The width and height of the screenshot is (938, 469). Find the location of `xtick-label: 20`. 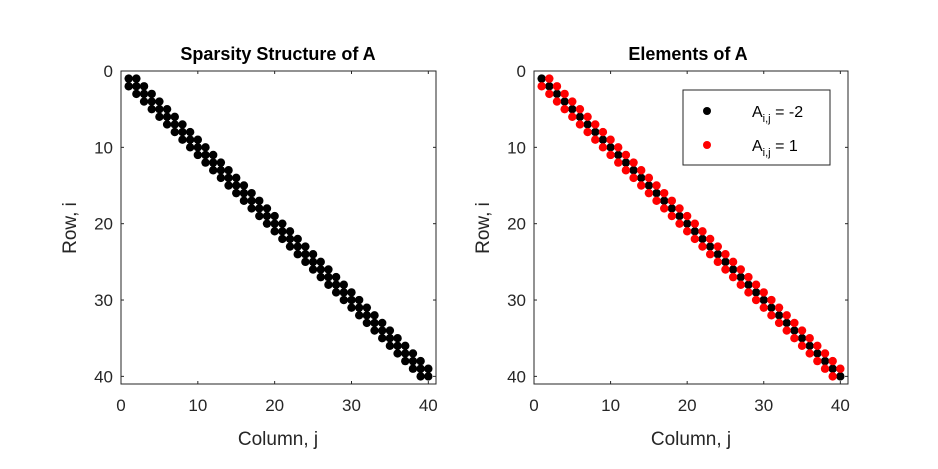

xtick-label: 20 is located at coordinates (274, 405).